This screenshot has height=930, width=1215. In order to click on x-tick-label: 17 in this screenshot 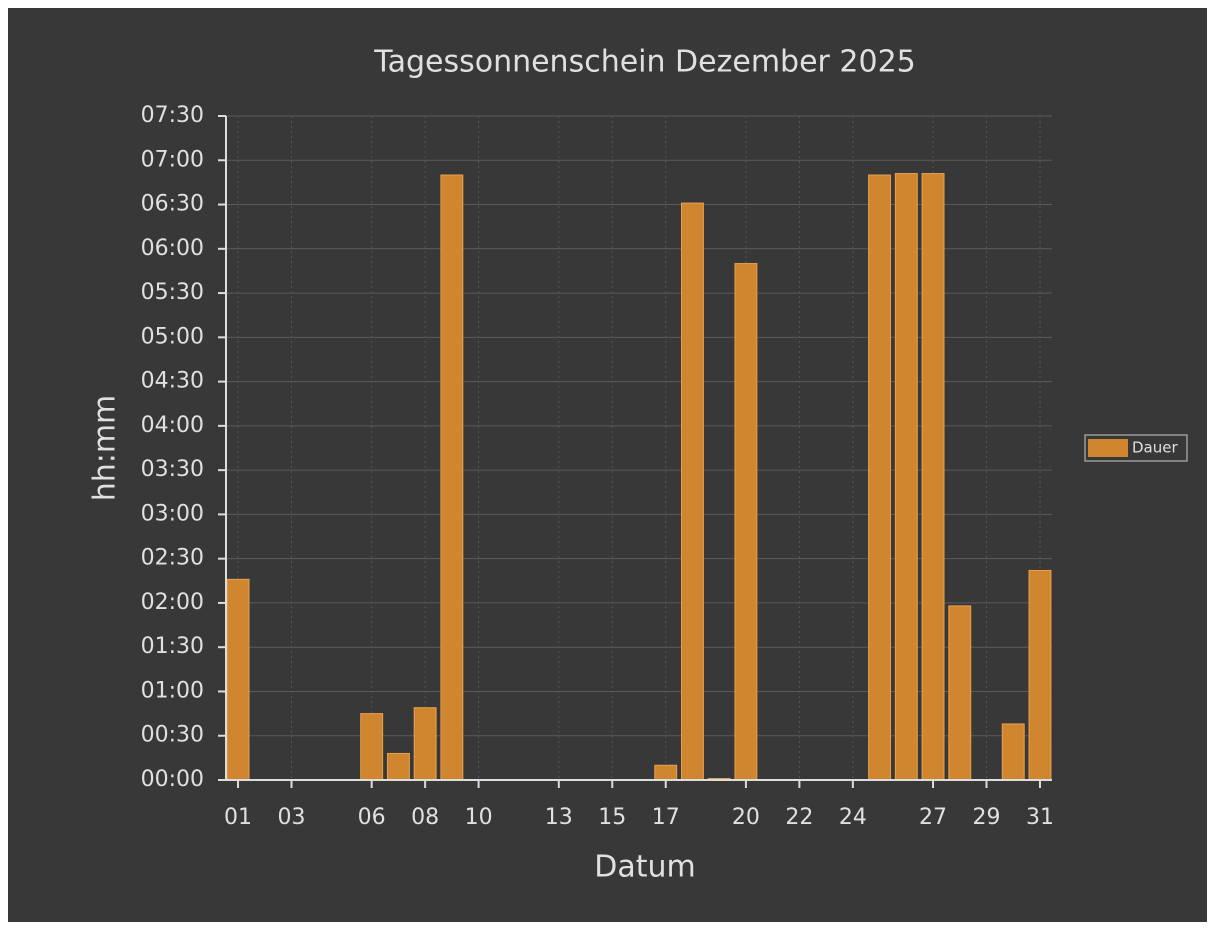, I will do `click(666, 817)`.